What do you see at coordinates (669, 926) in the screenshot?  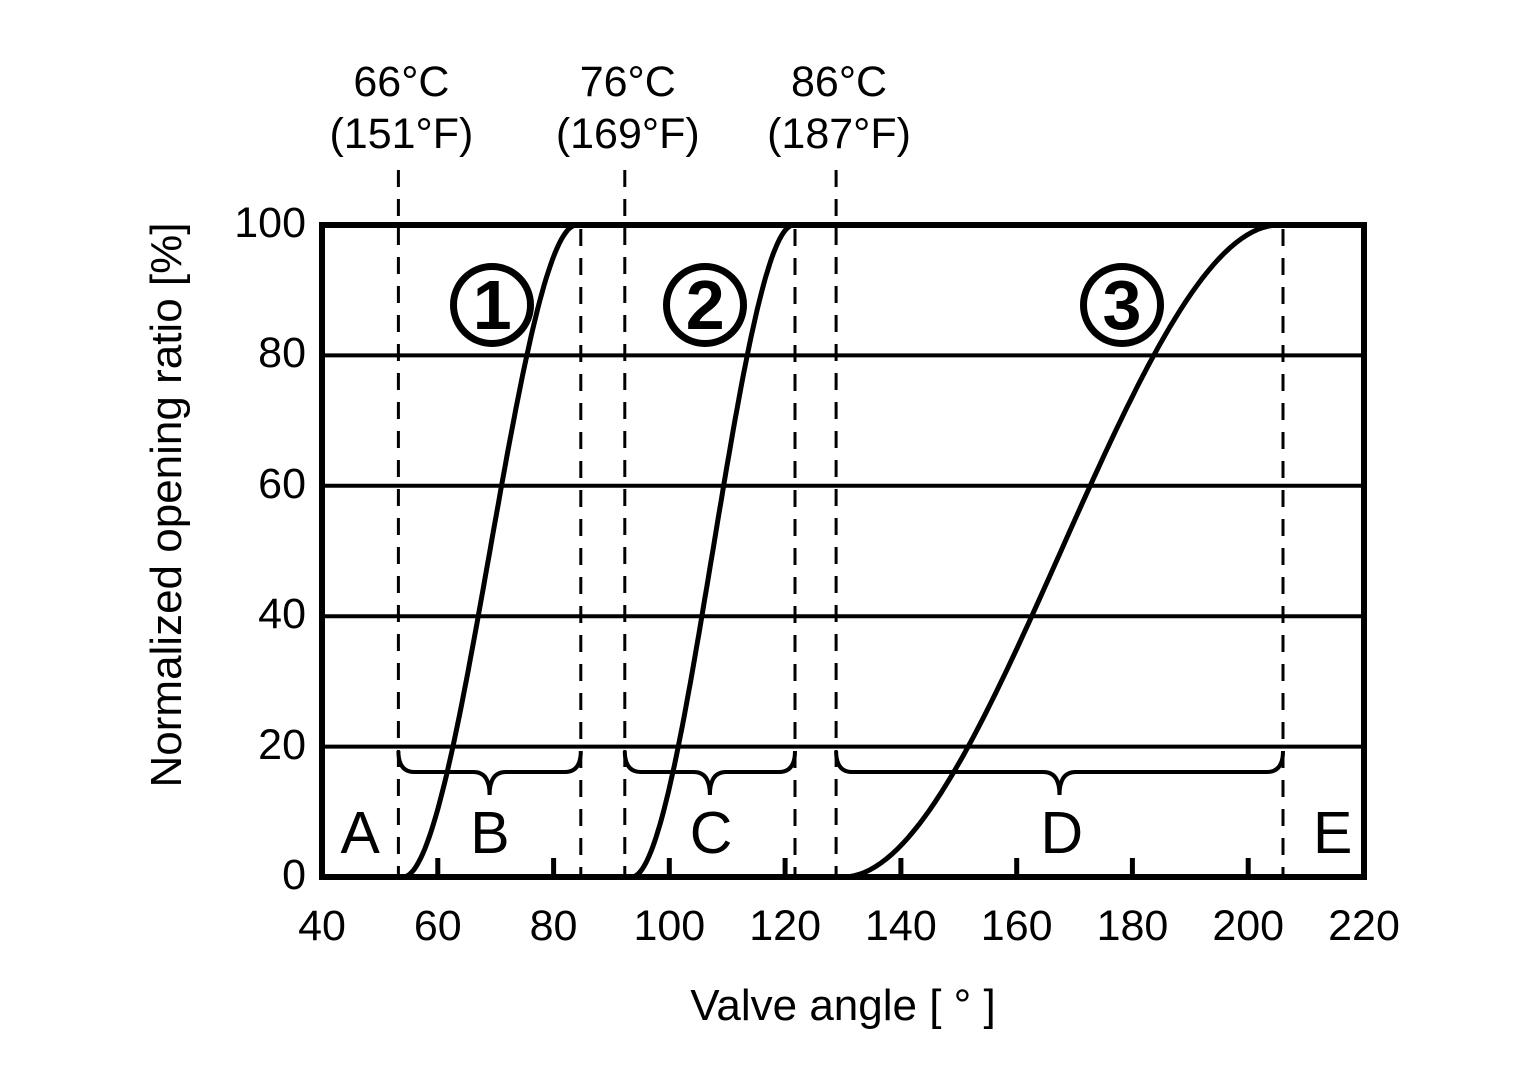 I see `x-tick-label-100: 100` at bounding box center [669, 926].